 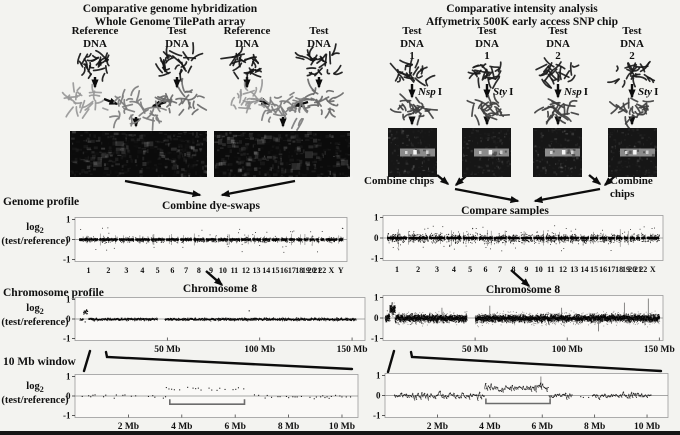 I want to click on col-label-line: 2, so click(x=632, y=56).